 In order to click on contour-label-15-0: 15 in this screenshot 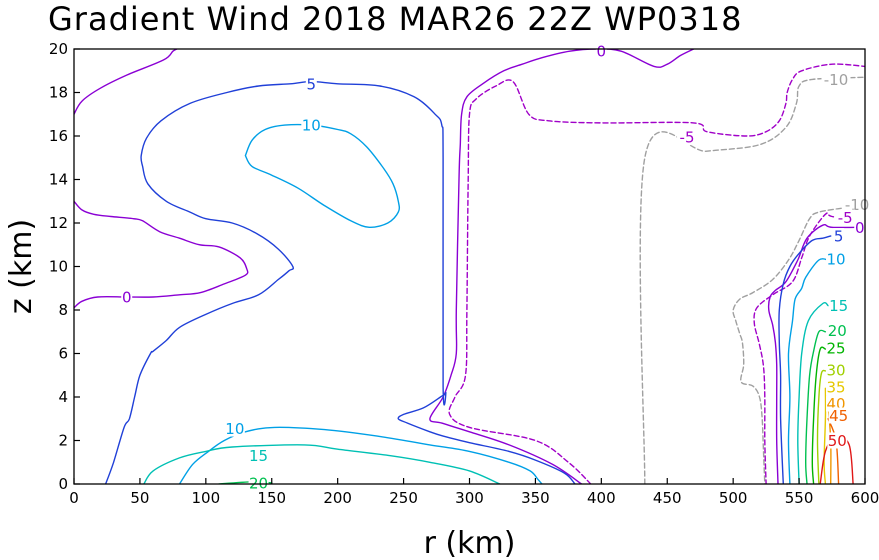, I will do `click(258, 456)`.